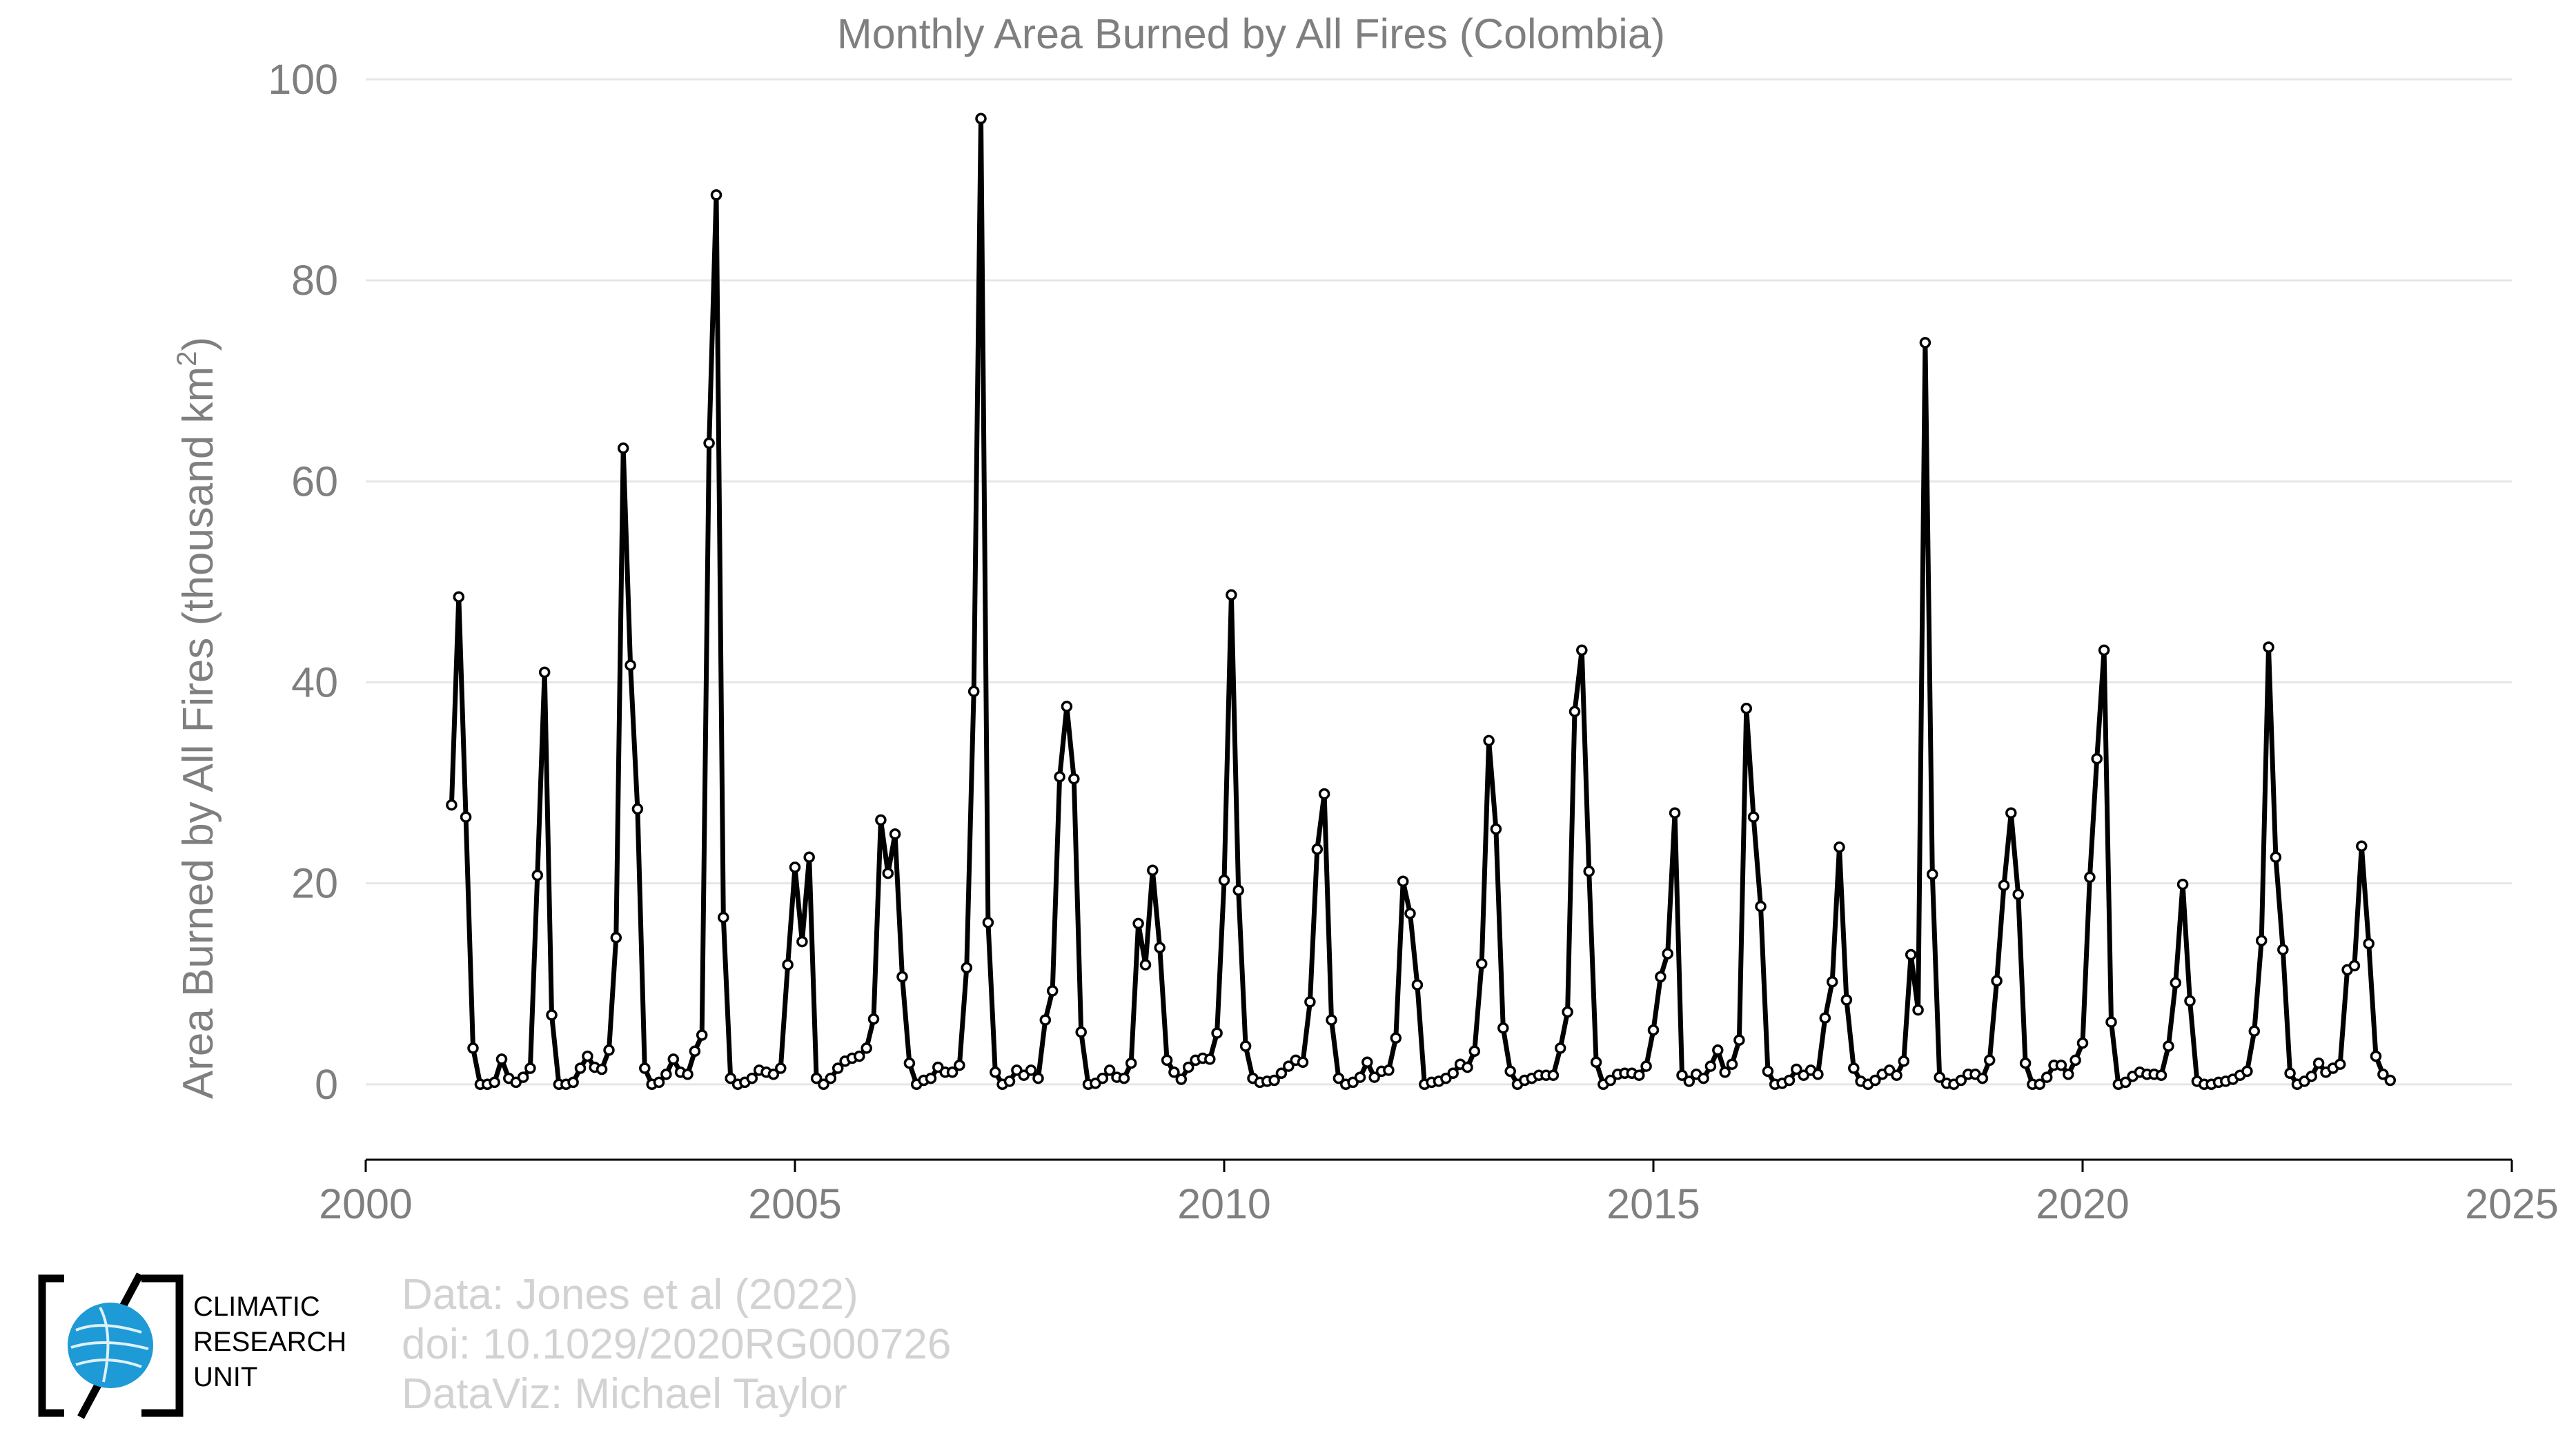  I want to click on y-tick-label: 20, so click(314, 884).